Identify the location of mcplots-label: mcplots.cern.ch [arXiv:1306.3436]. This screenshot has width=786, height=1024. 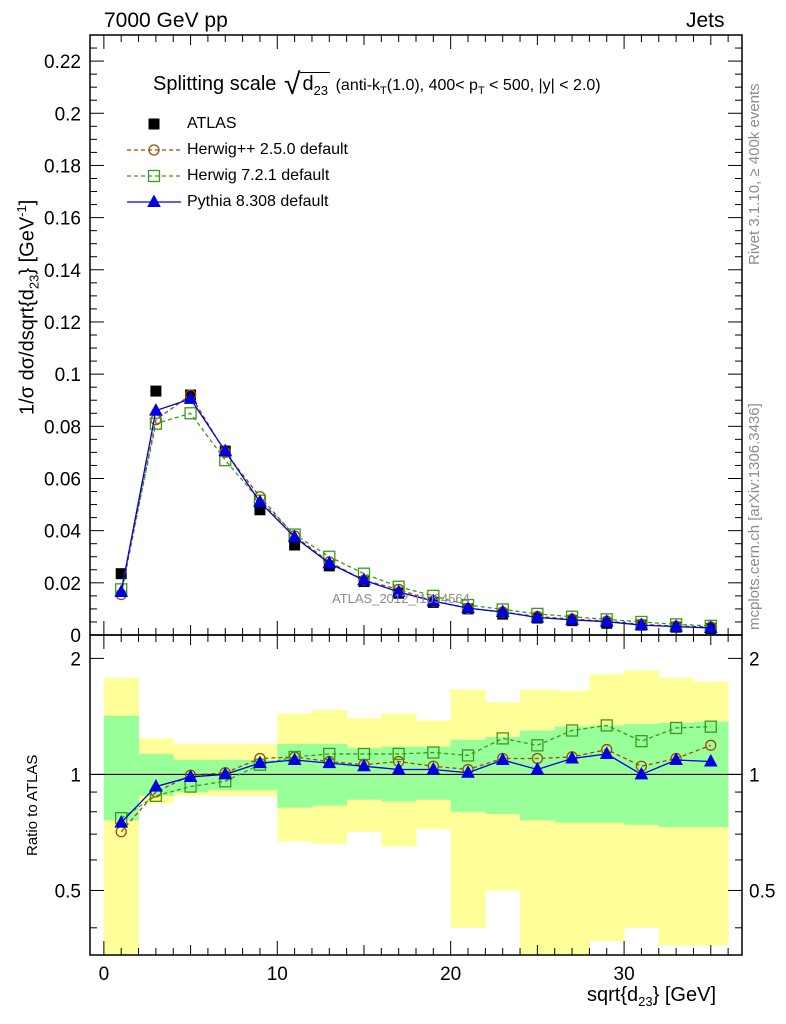
(754, 516).